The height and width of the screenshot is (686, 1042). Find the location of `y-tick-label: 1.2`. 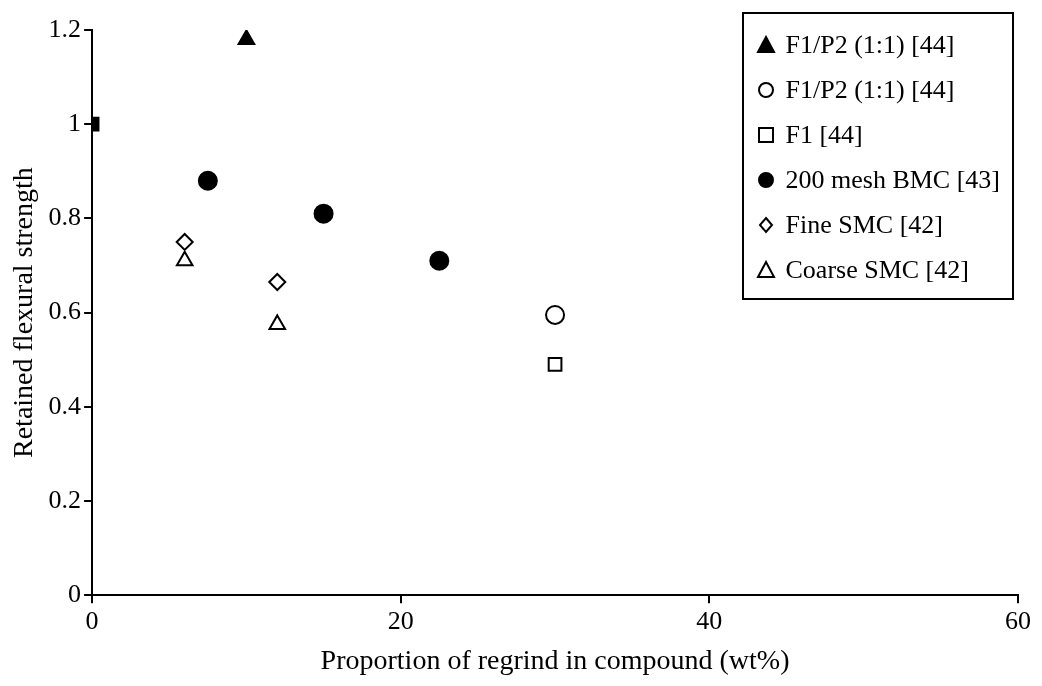

y-tick-label: 1.2 is located at coordinates (65, 28).